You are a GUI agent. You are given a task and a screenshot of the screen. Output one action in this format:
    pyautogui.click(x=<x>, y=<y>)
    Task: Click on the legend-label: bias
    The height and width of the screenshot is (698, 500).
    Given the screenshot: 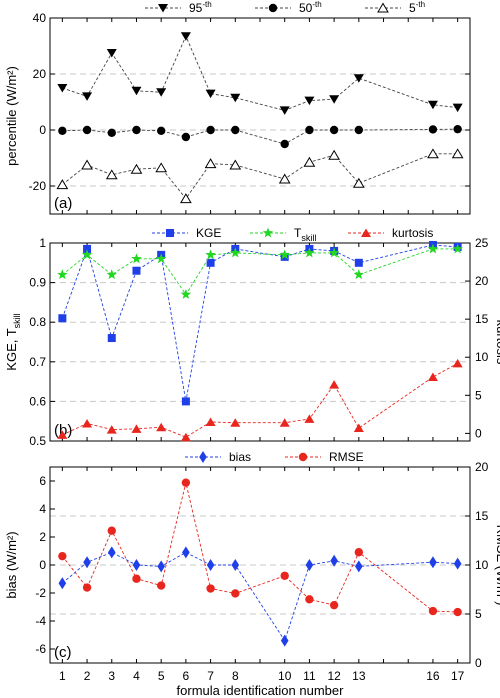 What is the action you would take?
    pyautogui.click(x=240, y=457)
    